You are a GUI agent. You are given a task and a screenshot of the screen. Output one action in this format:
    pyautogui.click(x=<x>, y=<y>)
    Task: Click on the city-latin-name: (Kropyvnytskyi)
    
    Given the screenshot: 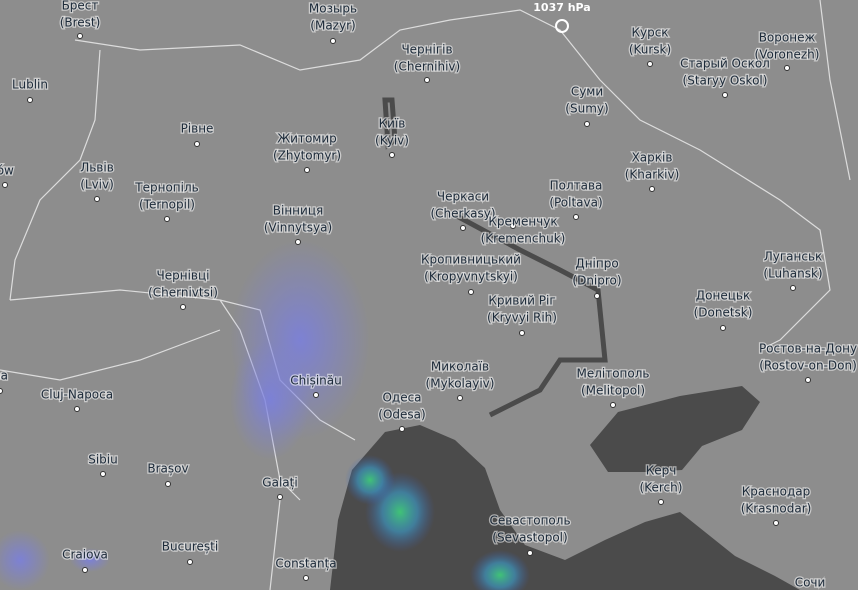 What is the action you would take?
    pyautogui.click(x=471, y=277)
    